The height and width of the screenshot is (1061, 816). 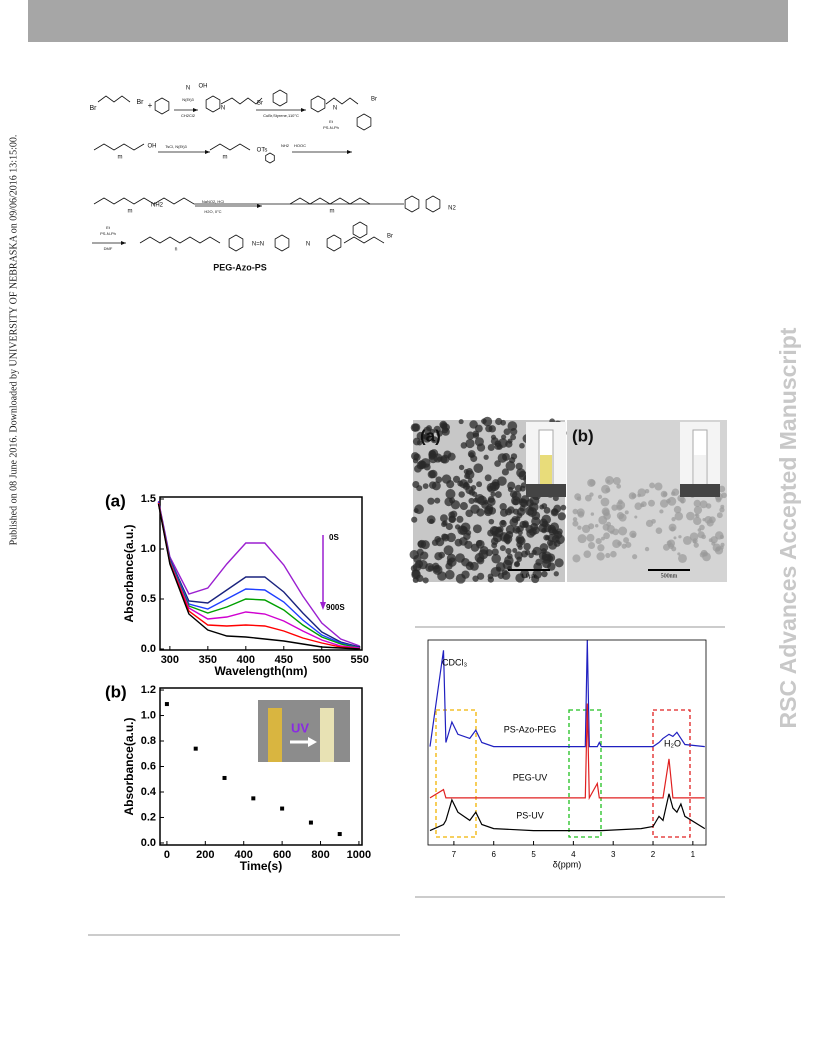 What do you see at coordinates (530, 729) in the screenshot?
I see `legend-label: PS-Azo-PEG` at bounding box center [530, 729].